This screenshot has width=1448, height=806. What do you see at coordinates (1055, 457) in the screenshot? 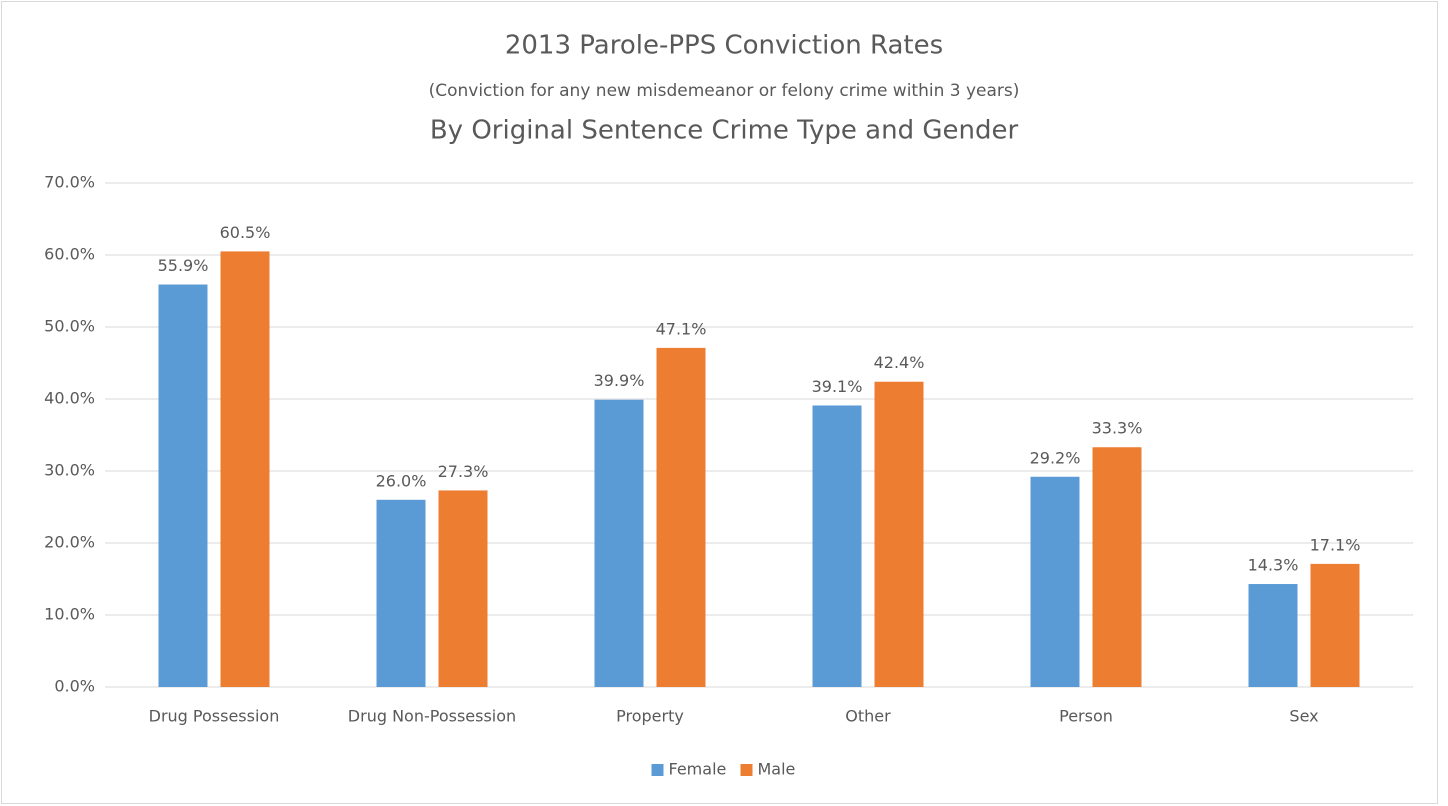
I see `data-label: 29.2%` at bounding box center [1055, 457].